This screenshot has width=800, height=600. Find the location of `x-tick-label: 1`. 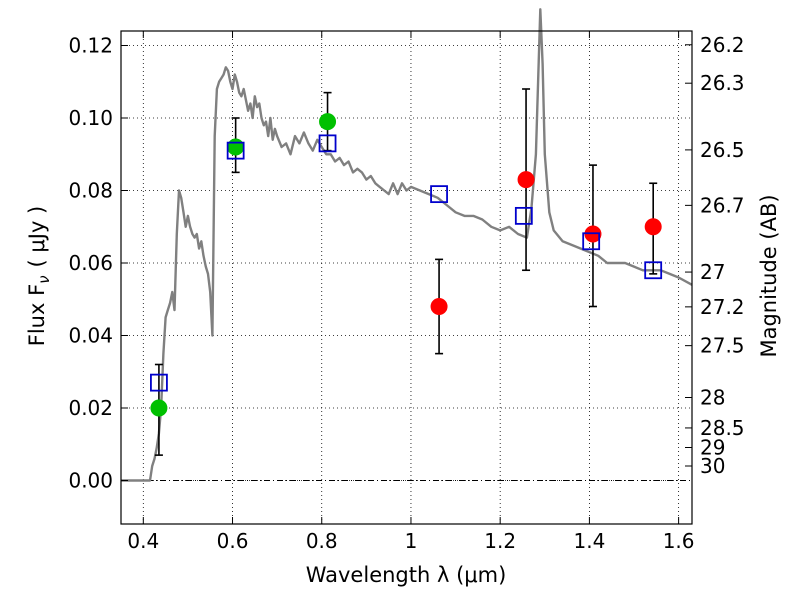

x-tick-label: 1 is located at coordinates (411, 541).